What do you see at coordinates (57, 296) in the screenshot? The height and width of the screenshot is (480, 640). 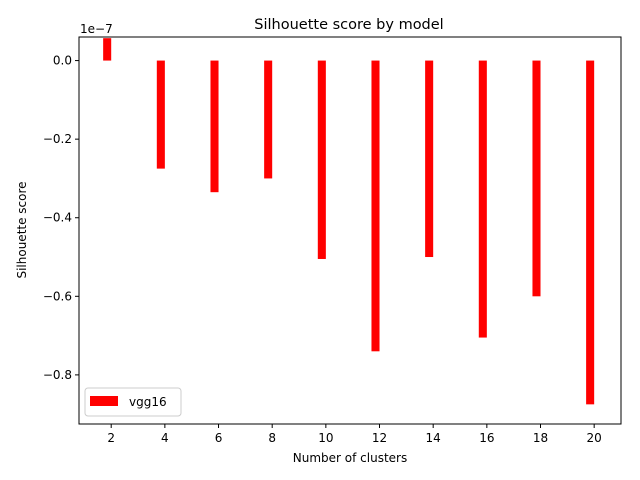 I see `y-tick-label-3: −0.6` at bounding box center [57, 296].